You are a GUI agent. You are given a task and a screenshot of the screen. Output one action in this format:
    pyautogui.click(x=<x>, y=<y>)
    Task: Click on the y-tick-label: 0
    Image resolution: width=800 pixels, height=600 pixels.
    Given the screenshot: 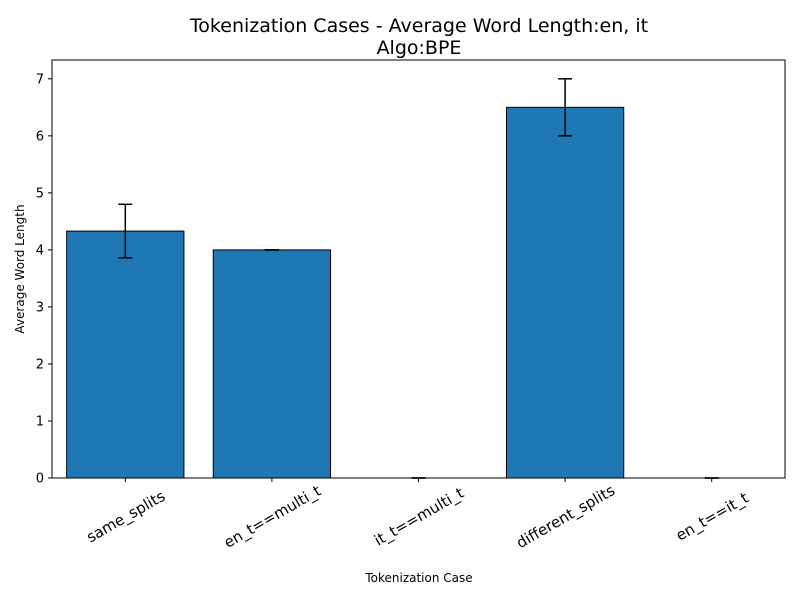 What is the action you would take?
    pyautogui.click(x=40, y=479)
    